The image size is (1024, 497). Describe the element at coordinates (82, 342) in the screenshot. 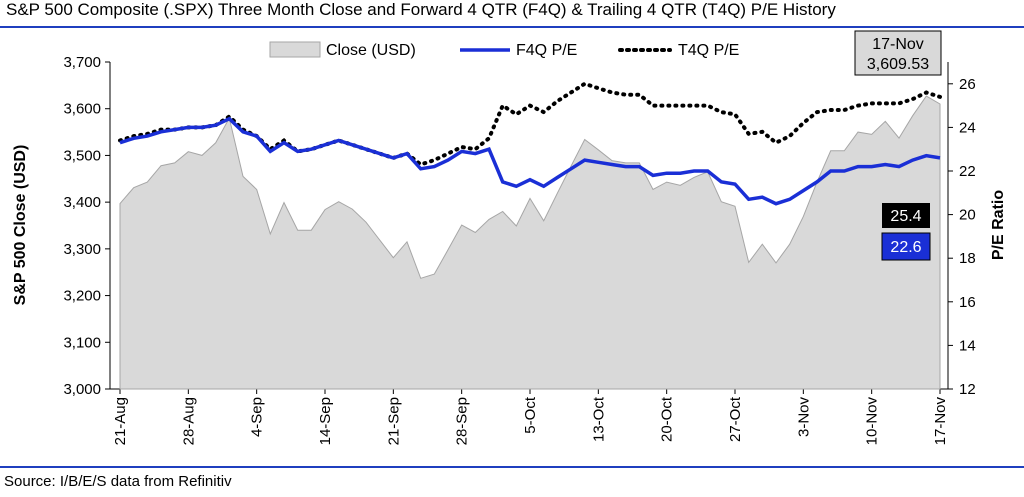

I see `left-axis-tick-label: 3,100` at that location.